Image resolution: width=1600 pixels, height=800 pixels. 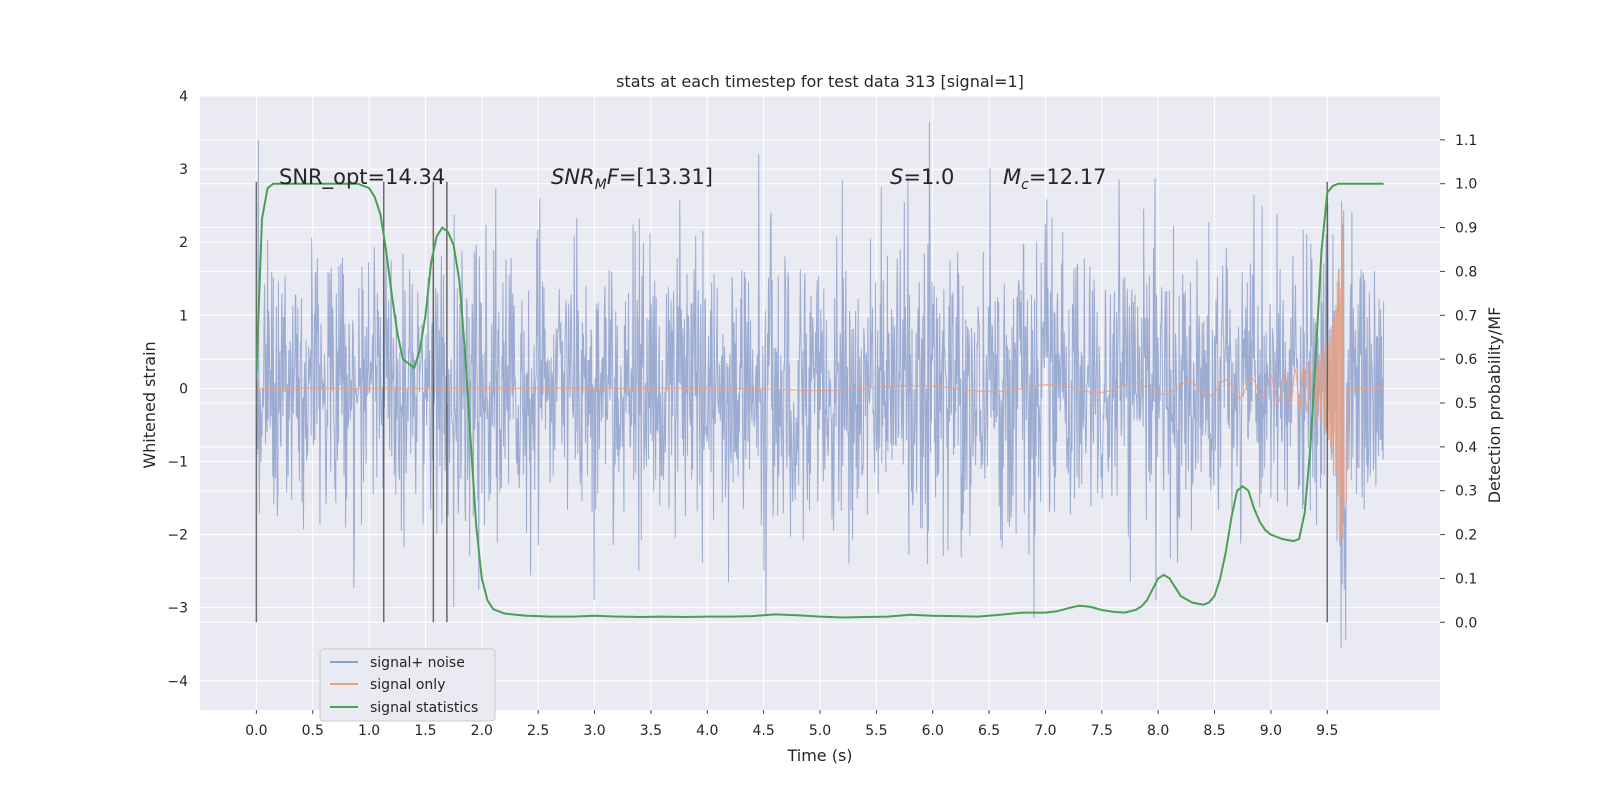 What do you see at coordinates (1214, 731) in the screenshot?
I see `x-tick-label: 8.5` at bounding box center [1214, 731].